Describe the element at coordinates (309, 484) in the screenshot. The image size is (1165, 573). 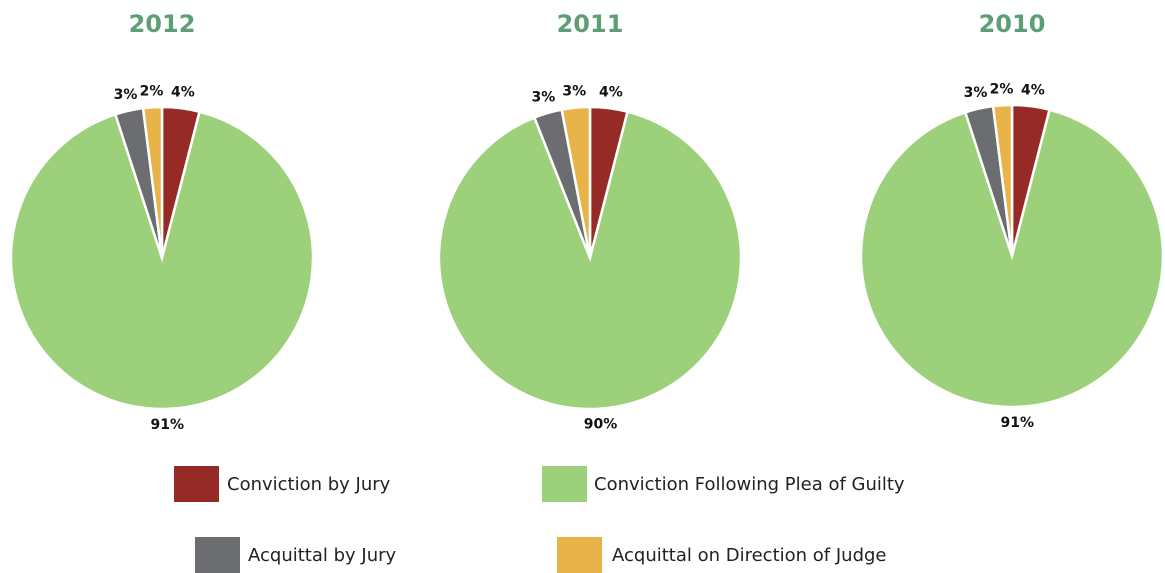
I see `legend-label: Conviction by Jury` at that location.